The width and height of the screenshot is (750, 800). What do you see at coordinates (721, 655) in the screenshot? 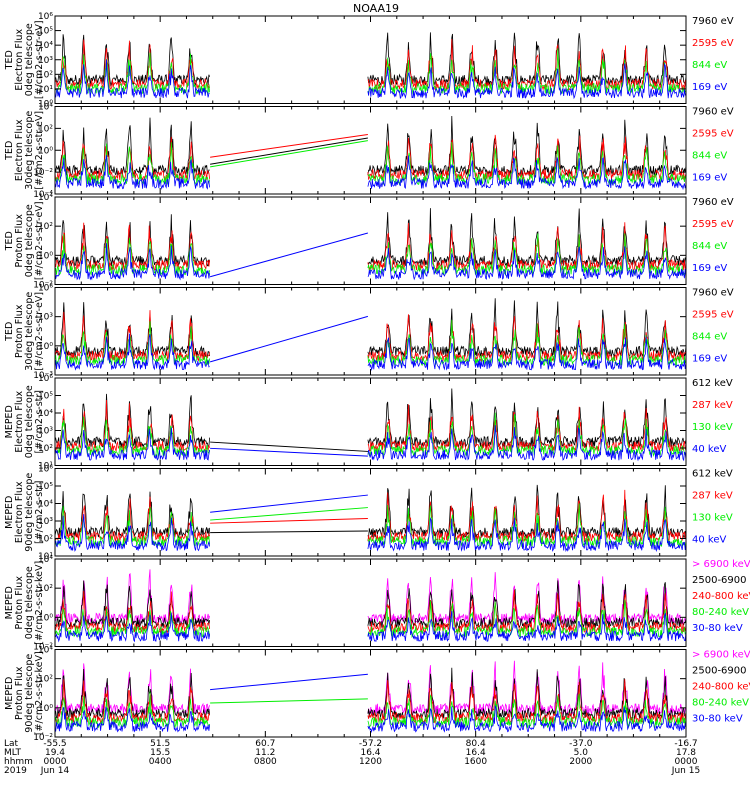
I see `legend-entry: > 6900 keV` at bounding box center [721, 655].